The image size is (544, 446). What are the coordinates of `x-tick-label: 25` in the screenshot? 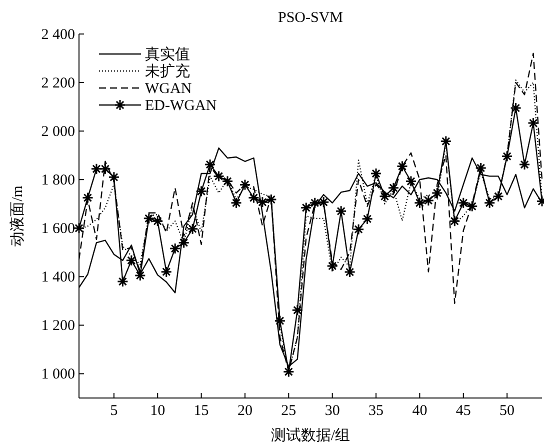 It's located at (288, 411).